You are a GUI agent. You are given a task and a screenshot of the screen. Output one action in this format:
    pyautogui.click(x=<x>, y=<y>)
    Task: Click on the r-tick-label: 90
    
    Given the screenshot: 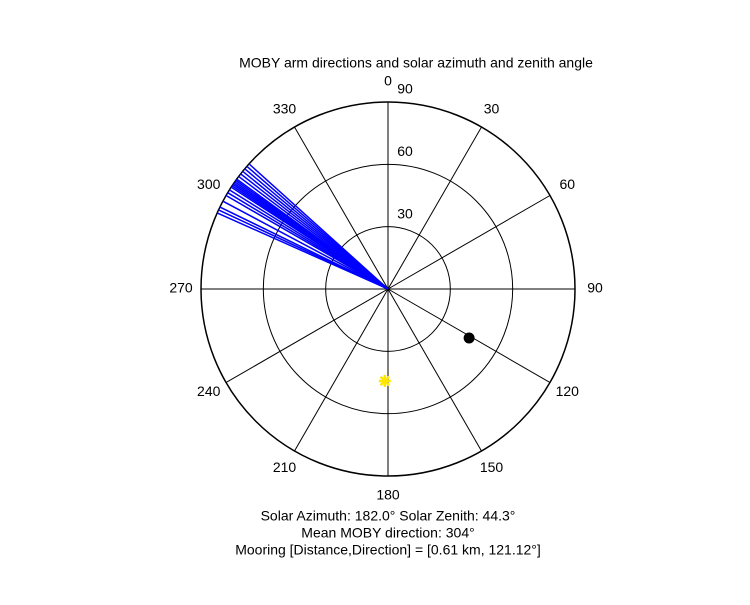 What is the action you would take?
    pyautogui.click(x=405, y=89)
    